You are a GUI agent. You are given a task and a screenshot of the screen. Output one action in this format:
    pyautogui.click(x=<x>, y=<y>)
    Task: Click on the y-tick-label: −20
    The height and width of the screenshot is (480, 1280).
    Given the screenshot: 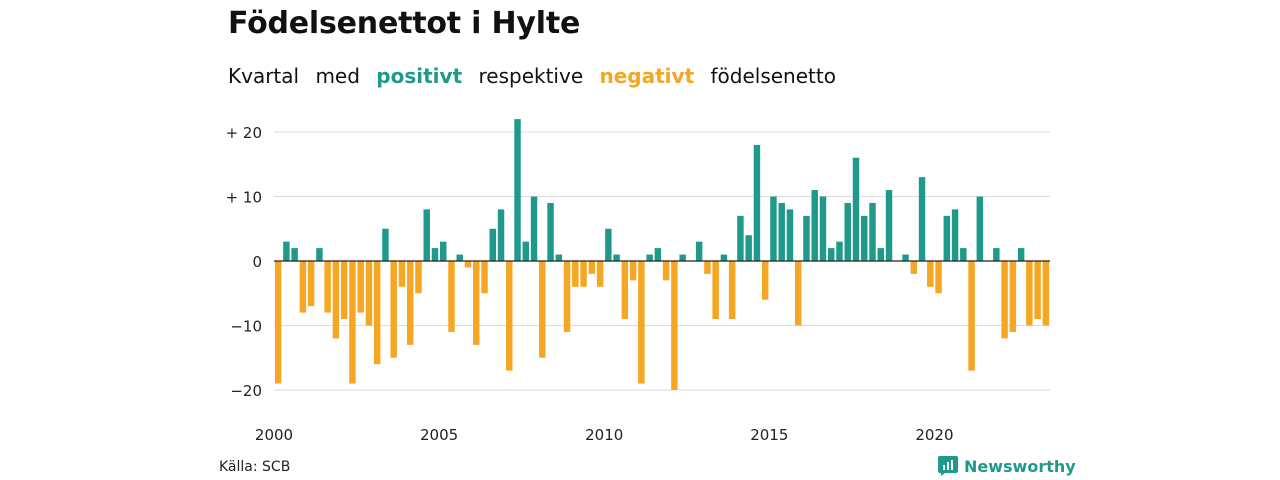 What is the action you would take?
    pyautogui.click(x=246, y=391)
    